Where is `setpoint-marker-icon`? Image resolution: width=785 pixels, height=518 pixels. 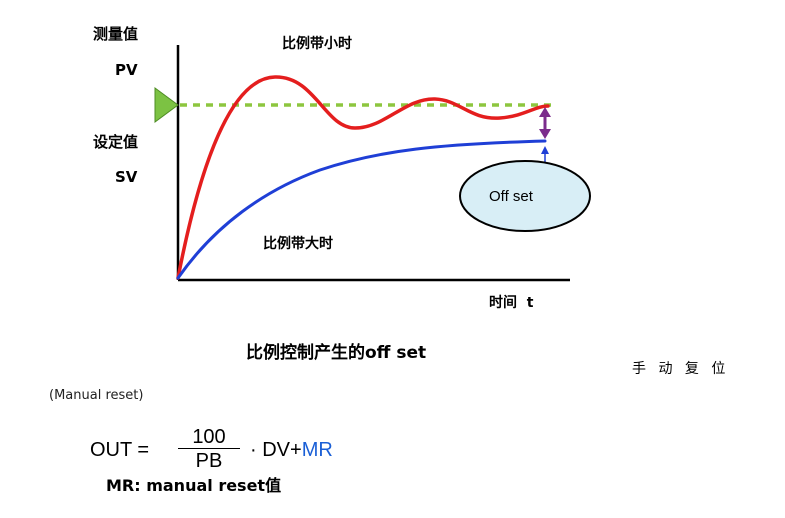
setpoint-marker-icon is located at coordinates (166, 105).